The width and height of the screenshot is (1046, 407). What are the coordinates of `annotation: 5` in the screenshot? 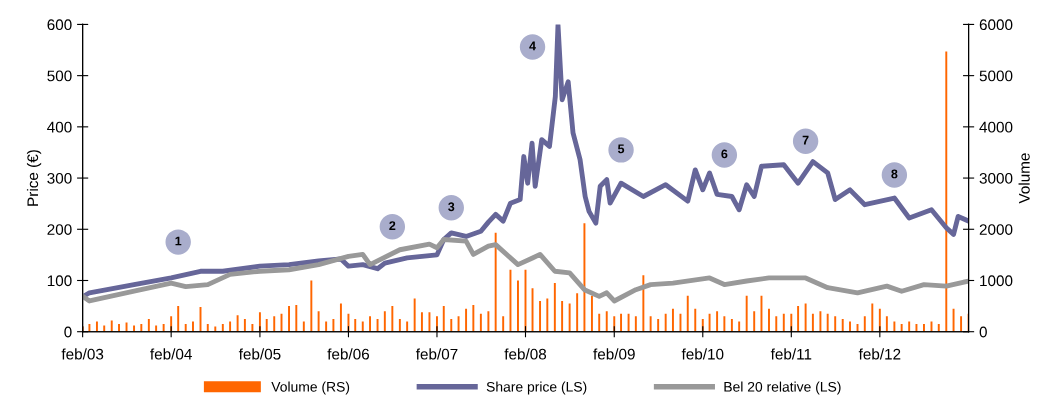 It's located at (621, 149).